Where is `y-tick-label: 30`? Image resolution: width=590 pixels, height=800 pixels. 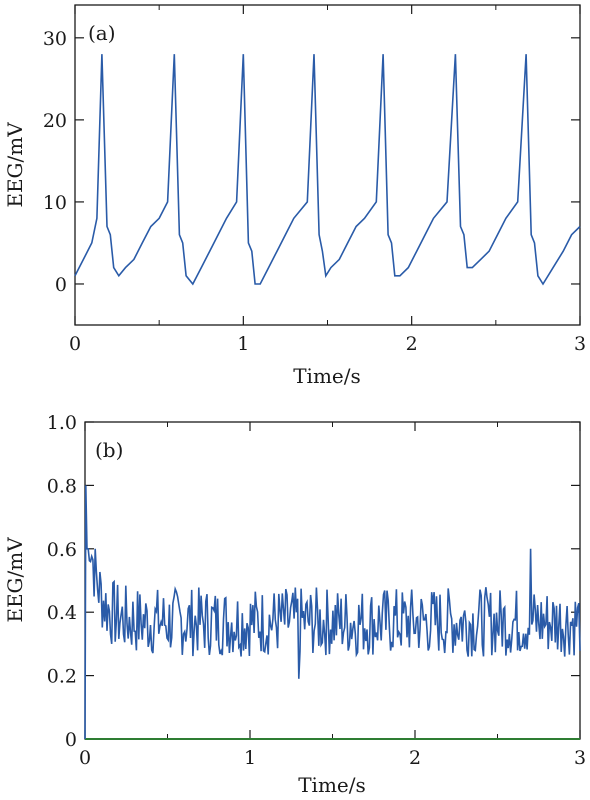 y-tick-label: 30 is located at coordinates (55, 39).